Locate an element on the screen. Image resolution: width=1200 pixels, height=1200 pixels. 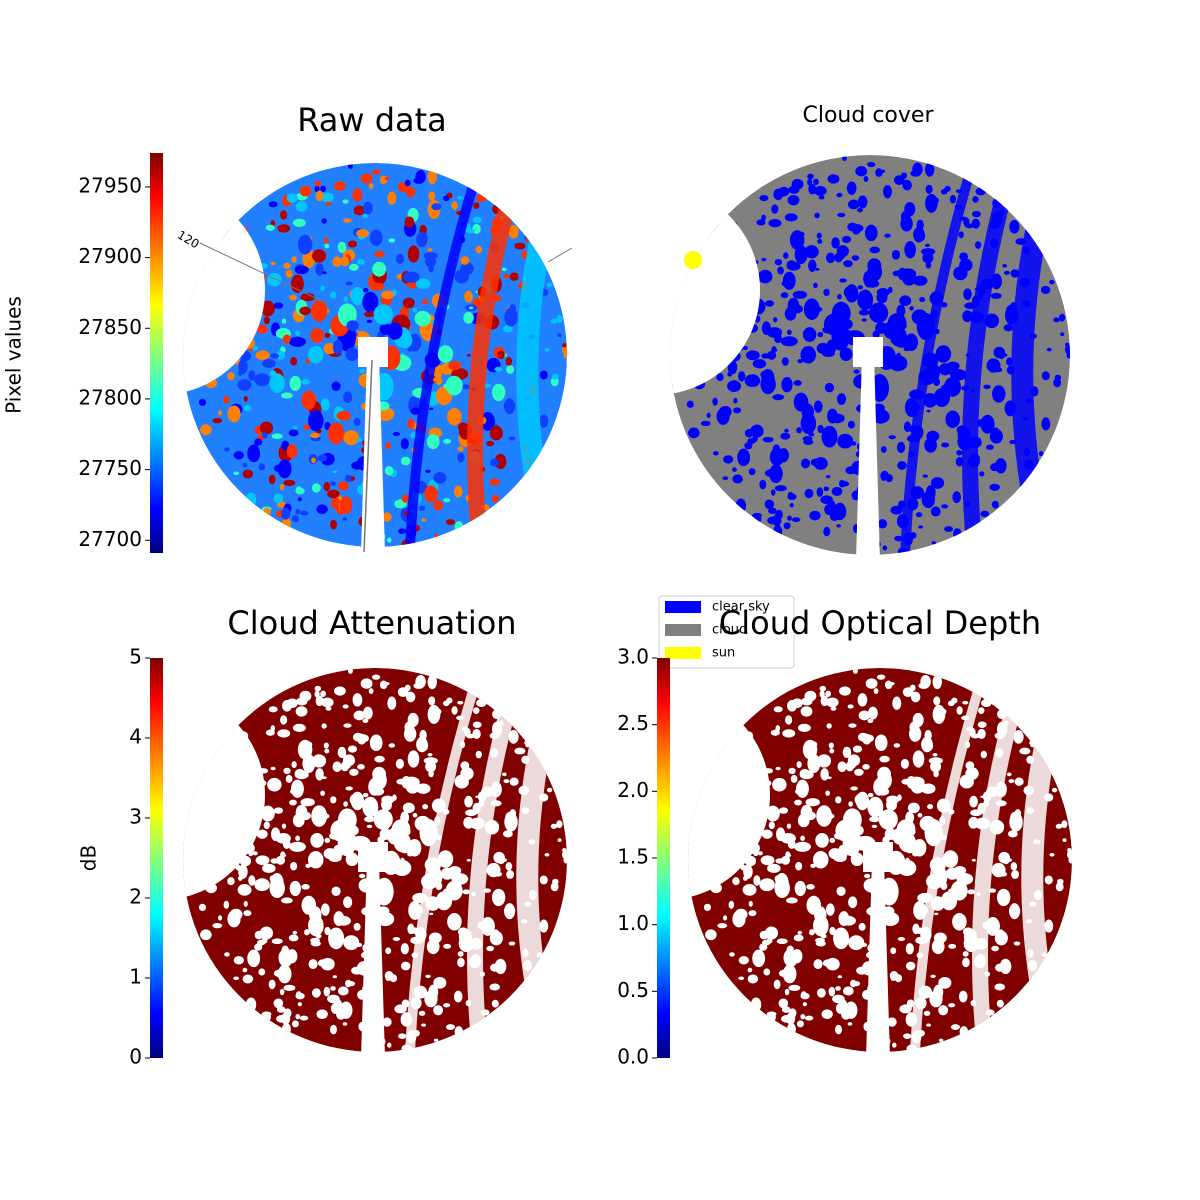
panel-title: Cloud cover is located at coordinates (869, 115).